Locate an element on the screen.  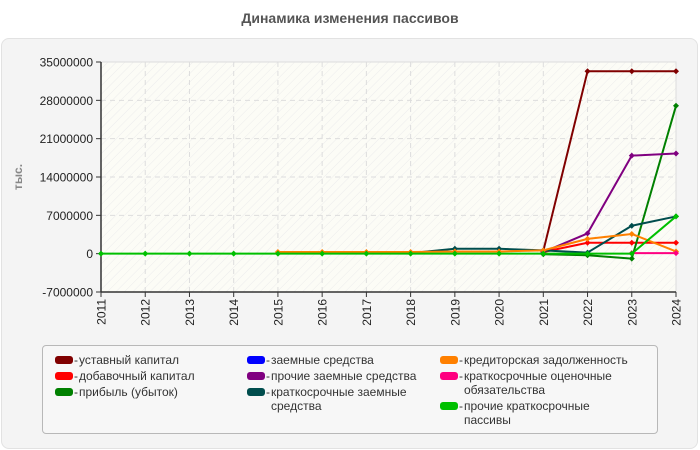
legend-item: - кредиторская задолженность is located at coordinates (541, 360).